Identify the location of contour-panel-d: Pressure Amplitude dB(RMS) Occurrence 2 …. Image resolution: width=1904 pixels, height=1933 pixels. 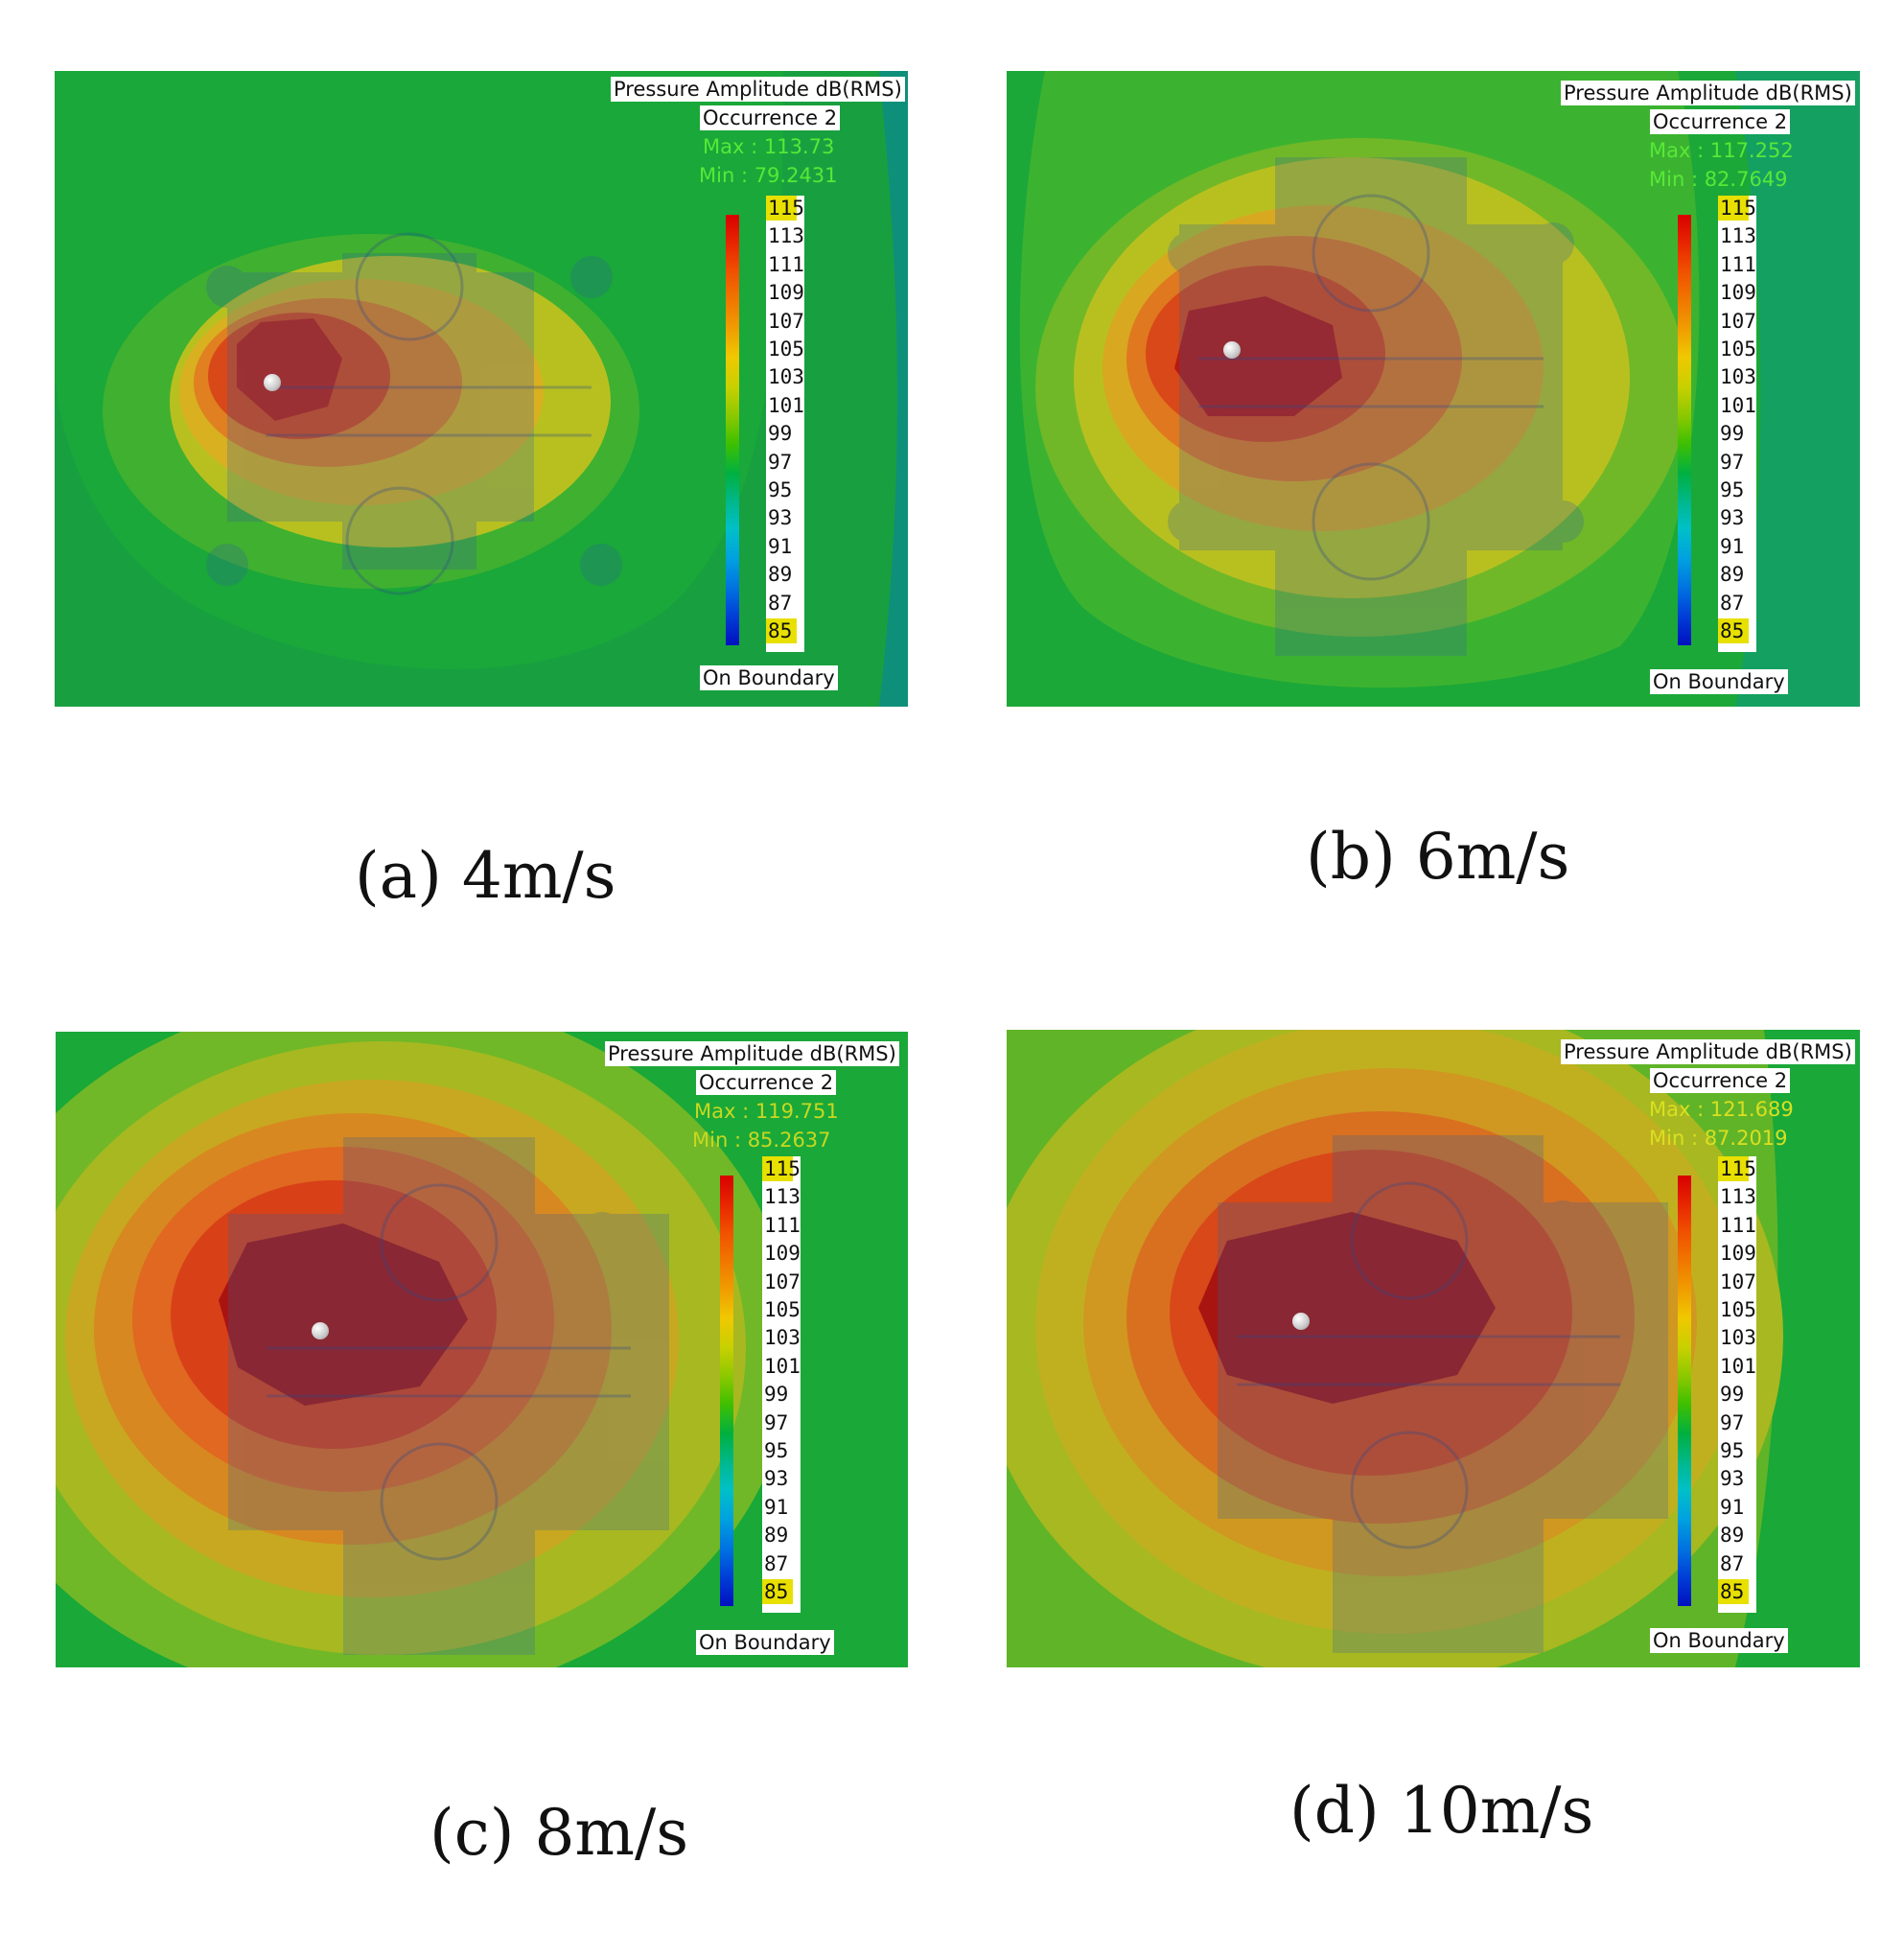
(1433, 1348).